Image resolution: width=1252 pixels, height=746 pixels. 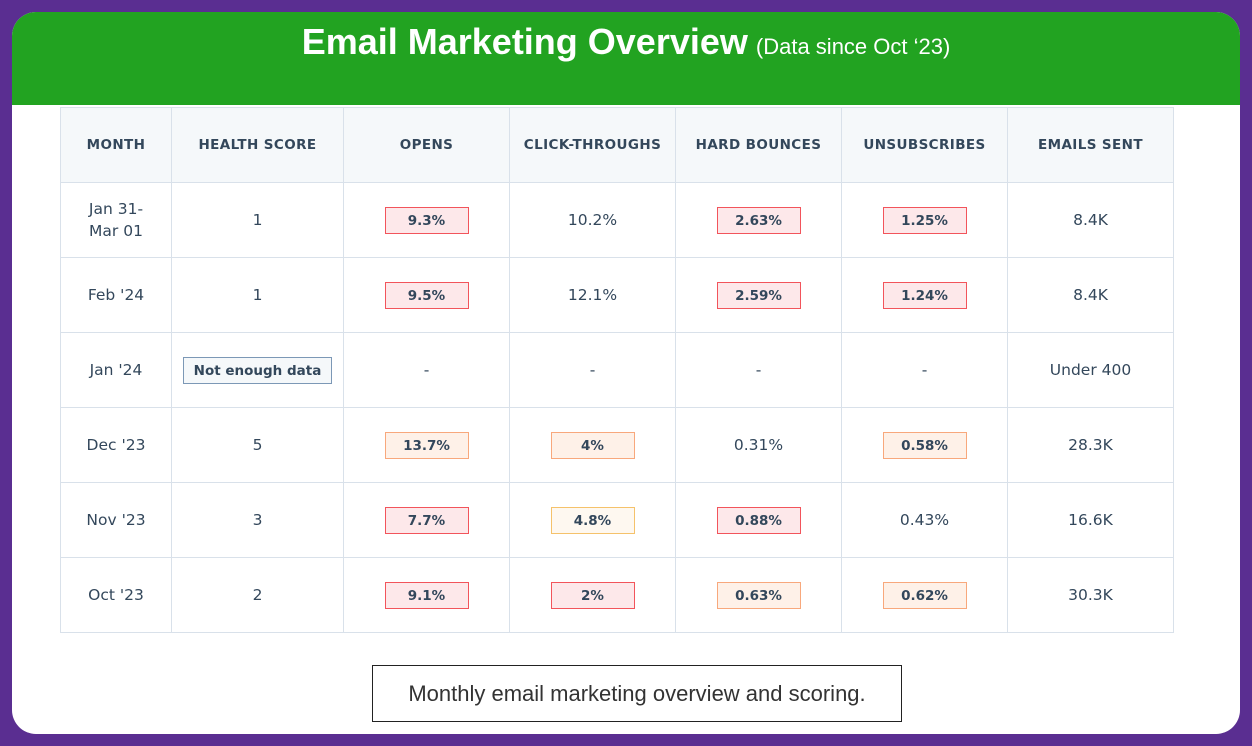 I want to click on cell-value: 28.3K, so click(x=1090, y=445).